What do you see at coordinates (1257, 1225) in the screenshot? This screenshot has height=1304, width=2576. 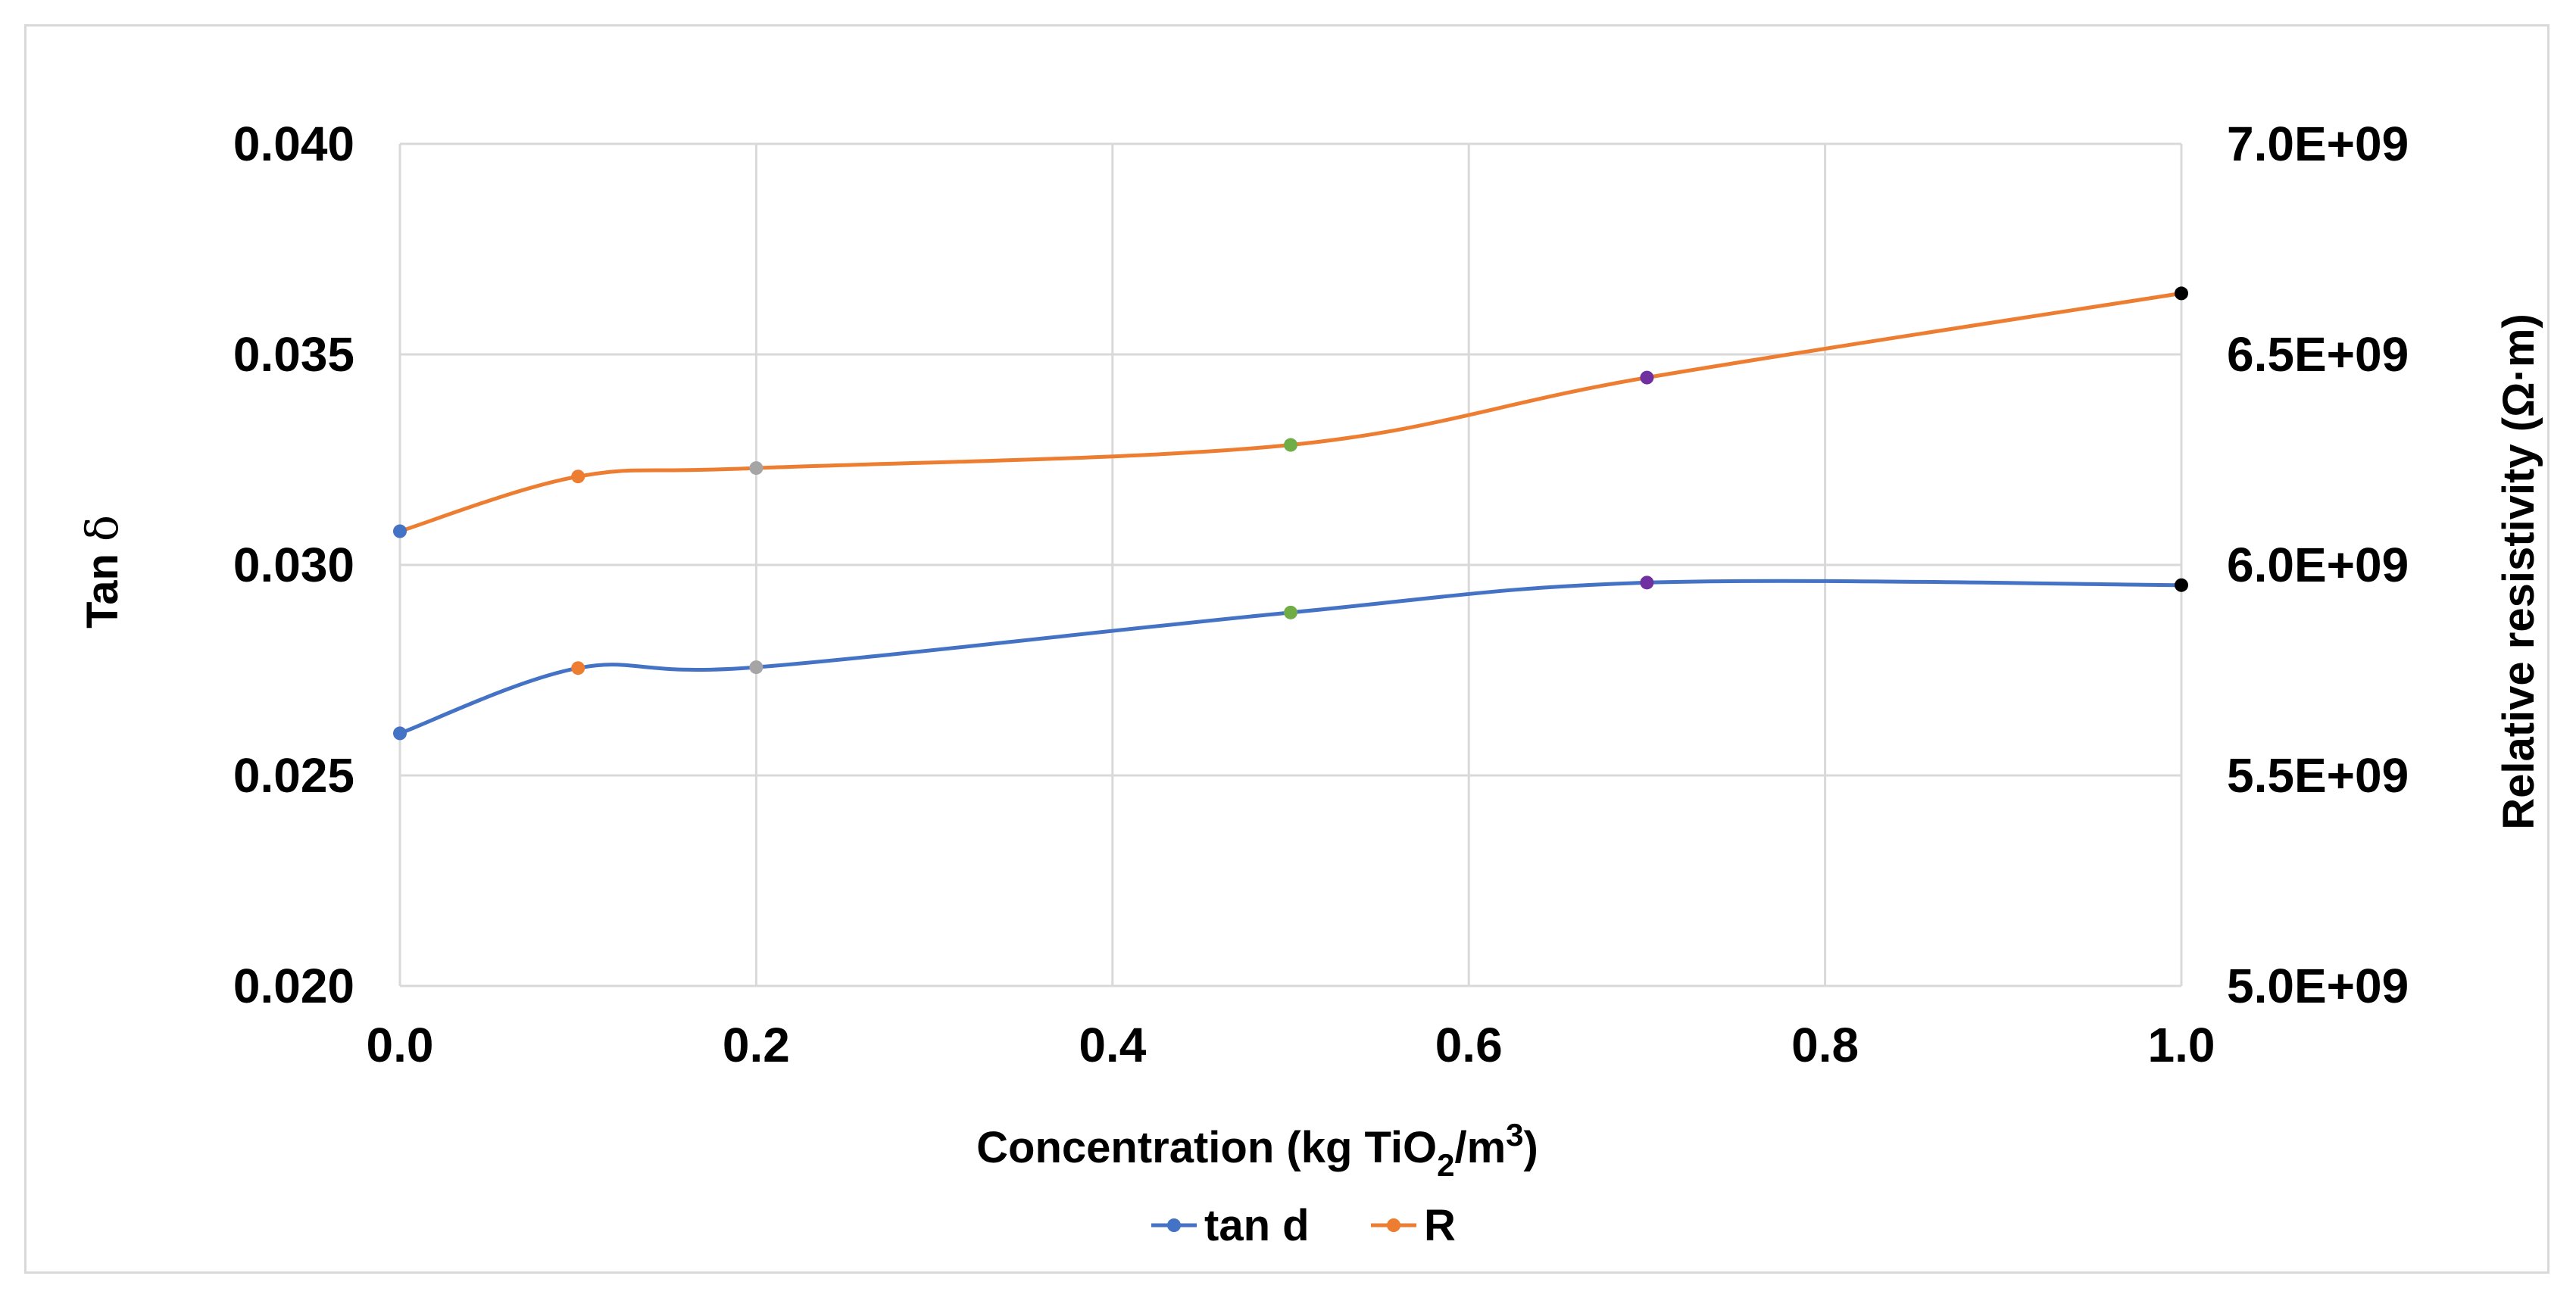 I see `legend-label-tan-d: tan d` at bounding box center [1257, 1225].